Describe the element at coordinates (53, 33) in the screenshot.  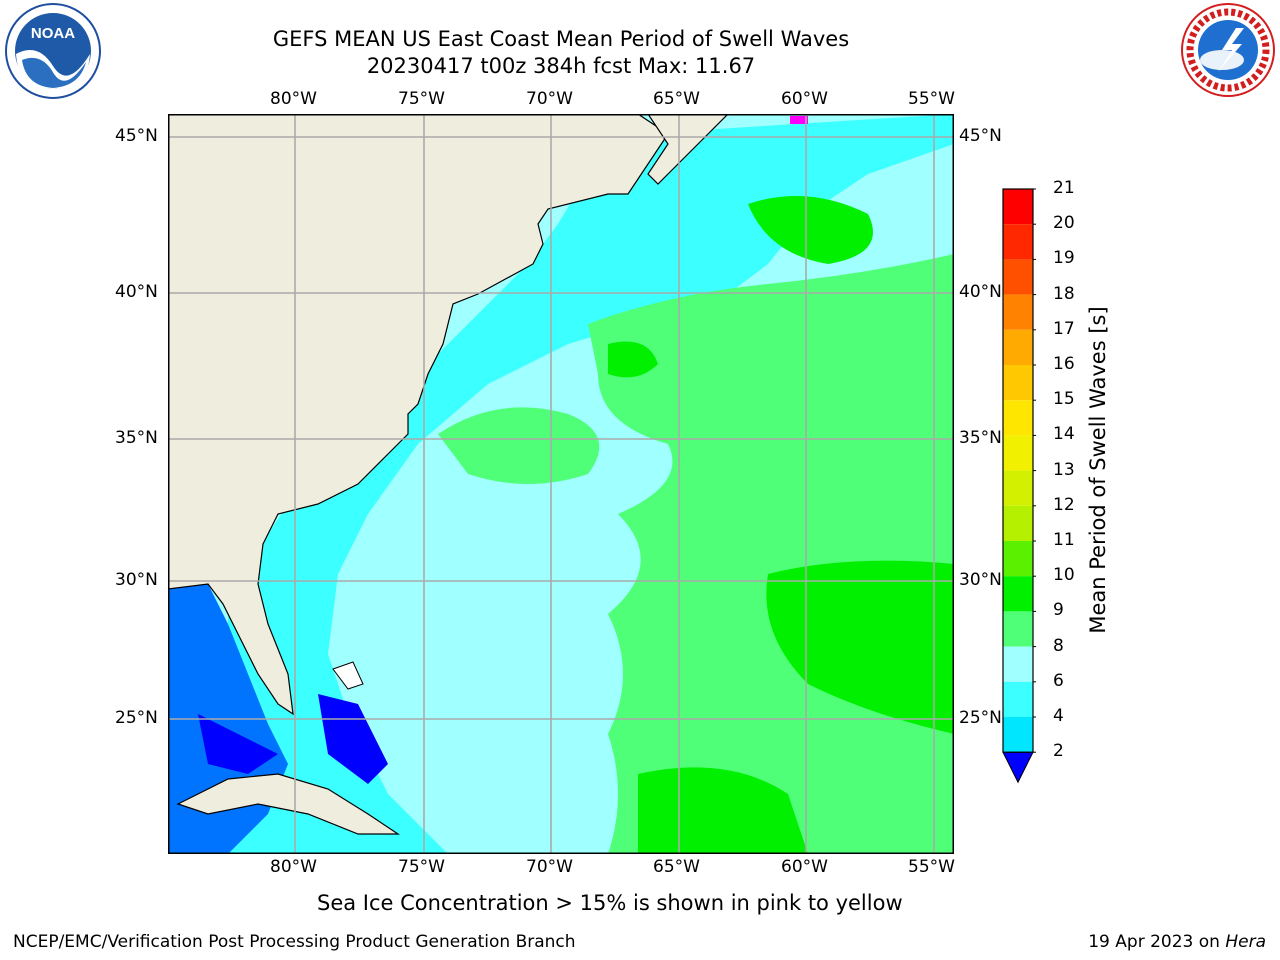
I see `svg-text: NOAA` at that location.